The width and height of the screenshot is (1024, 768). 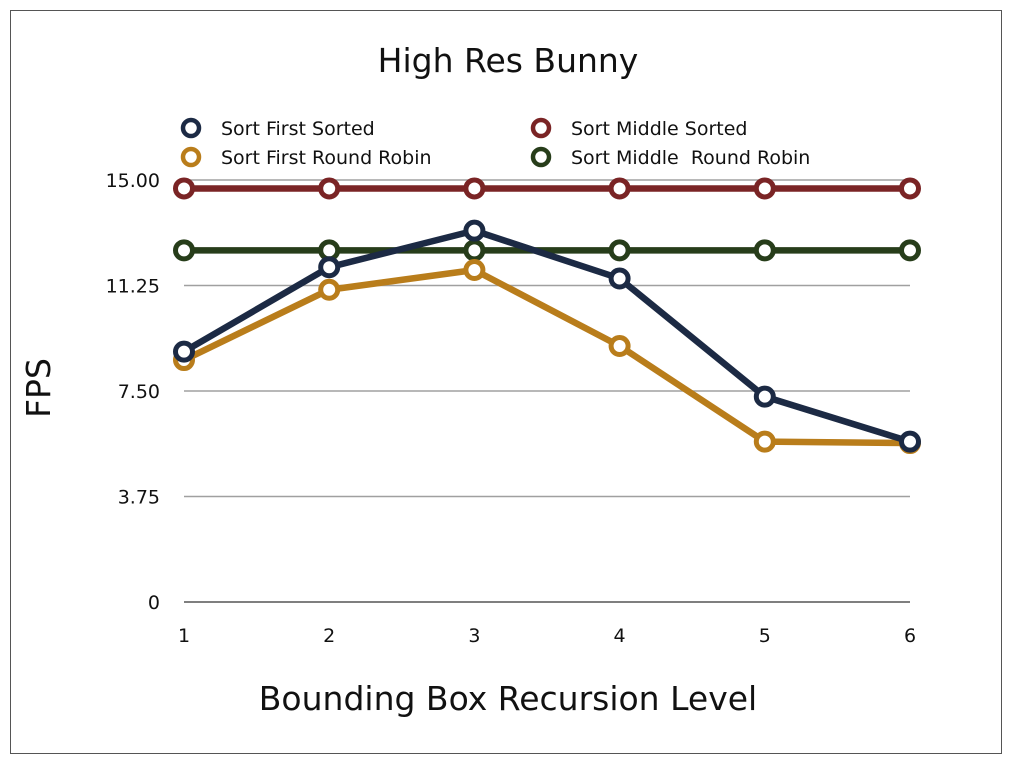 What do you see at coordinates (620, 636) in the screenshot?
I see `x-tick-label: 4` at bounding box center [620, 636].